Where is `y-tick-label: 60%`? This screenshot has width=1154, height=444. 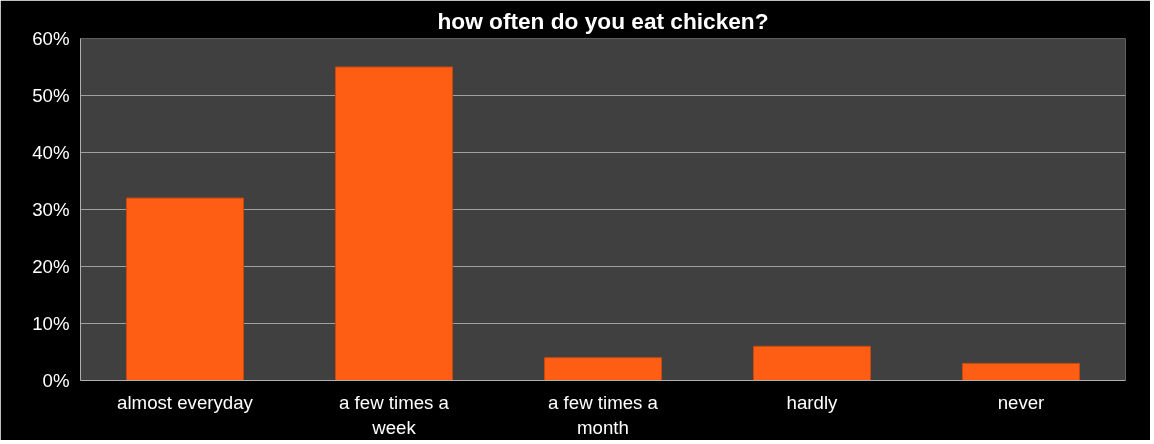
y-tick-label: 60% is located at coordinates (51, 38).